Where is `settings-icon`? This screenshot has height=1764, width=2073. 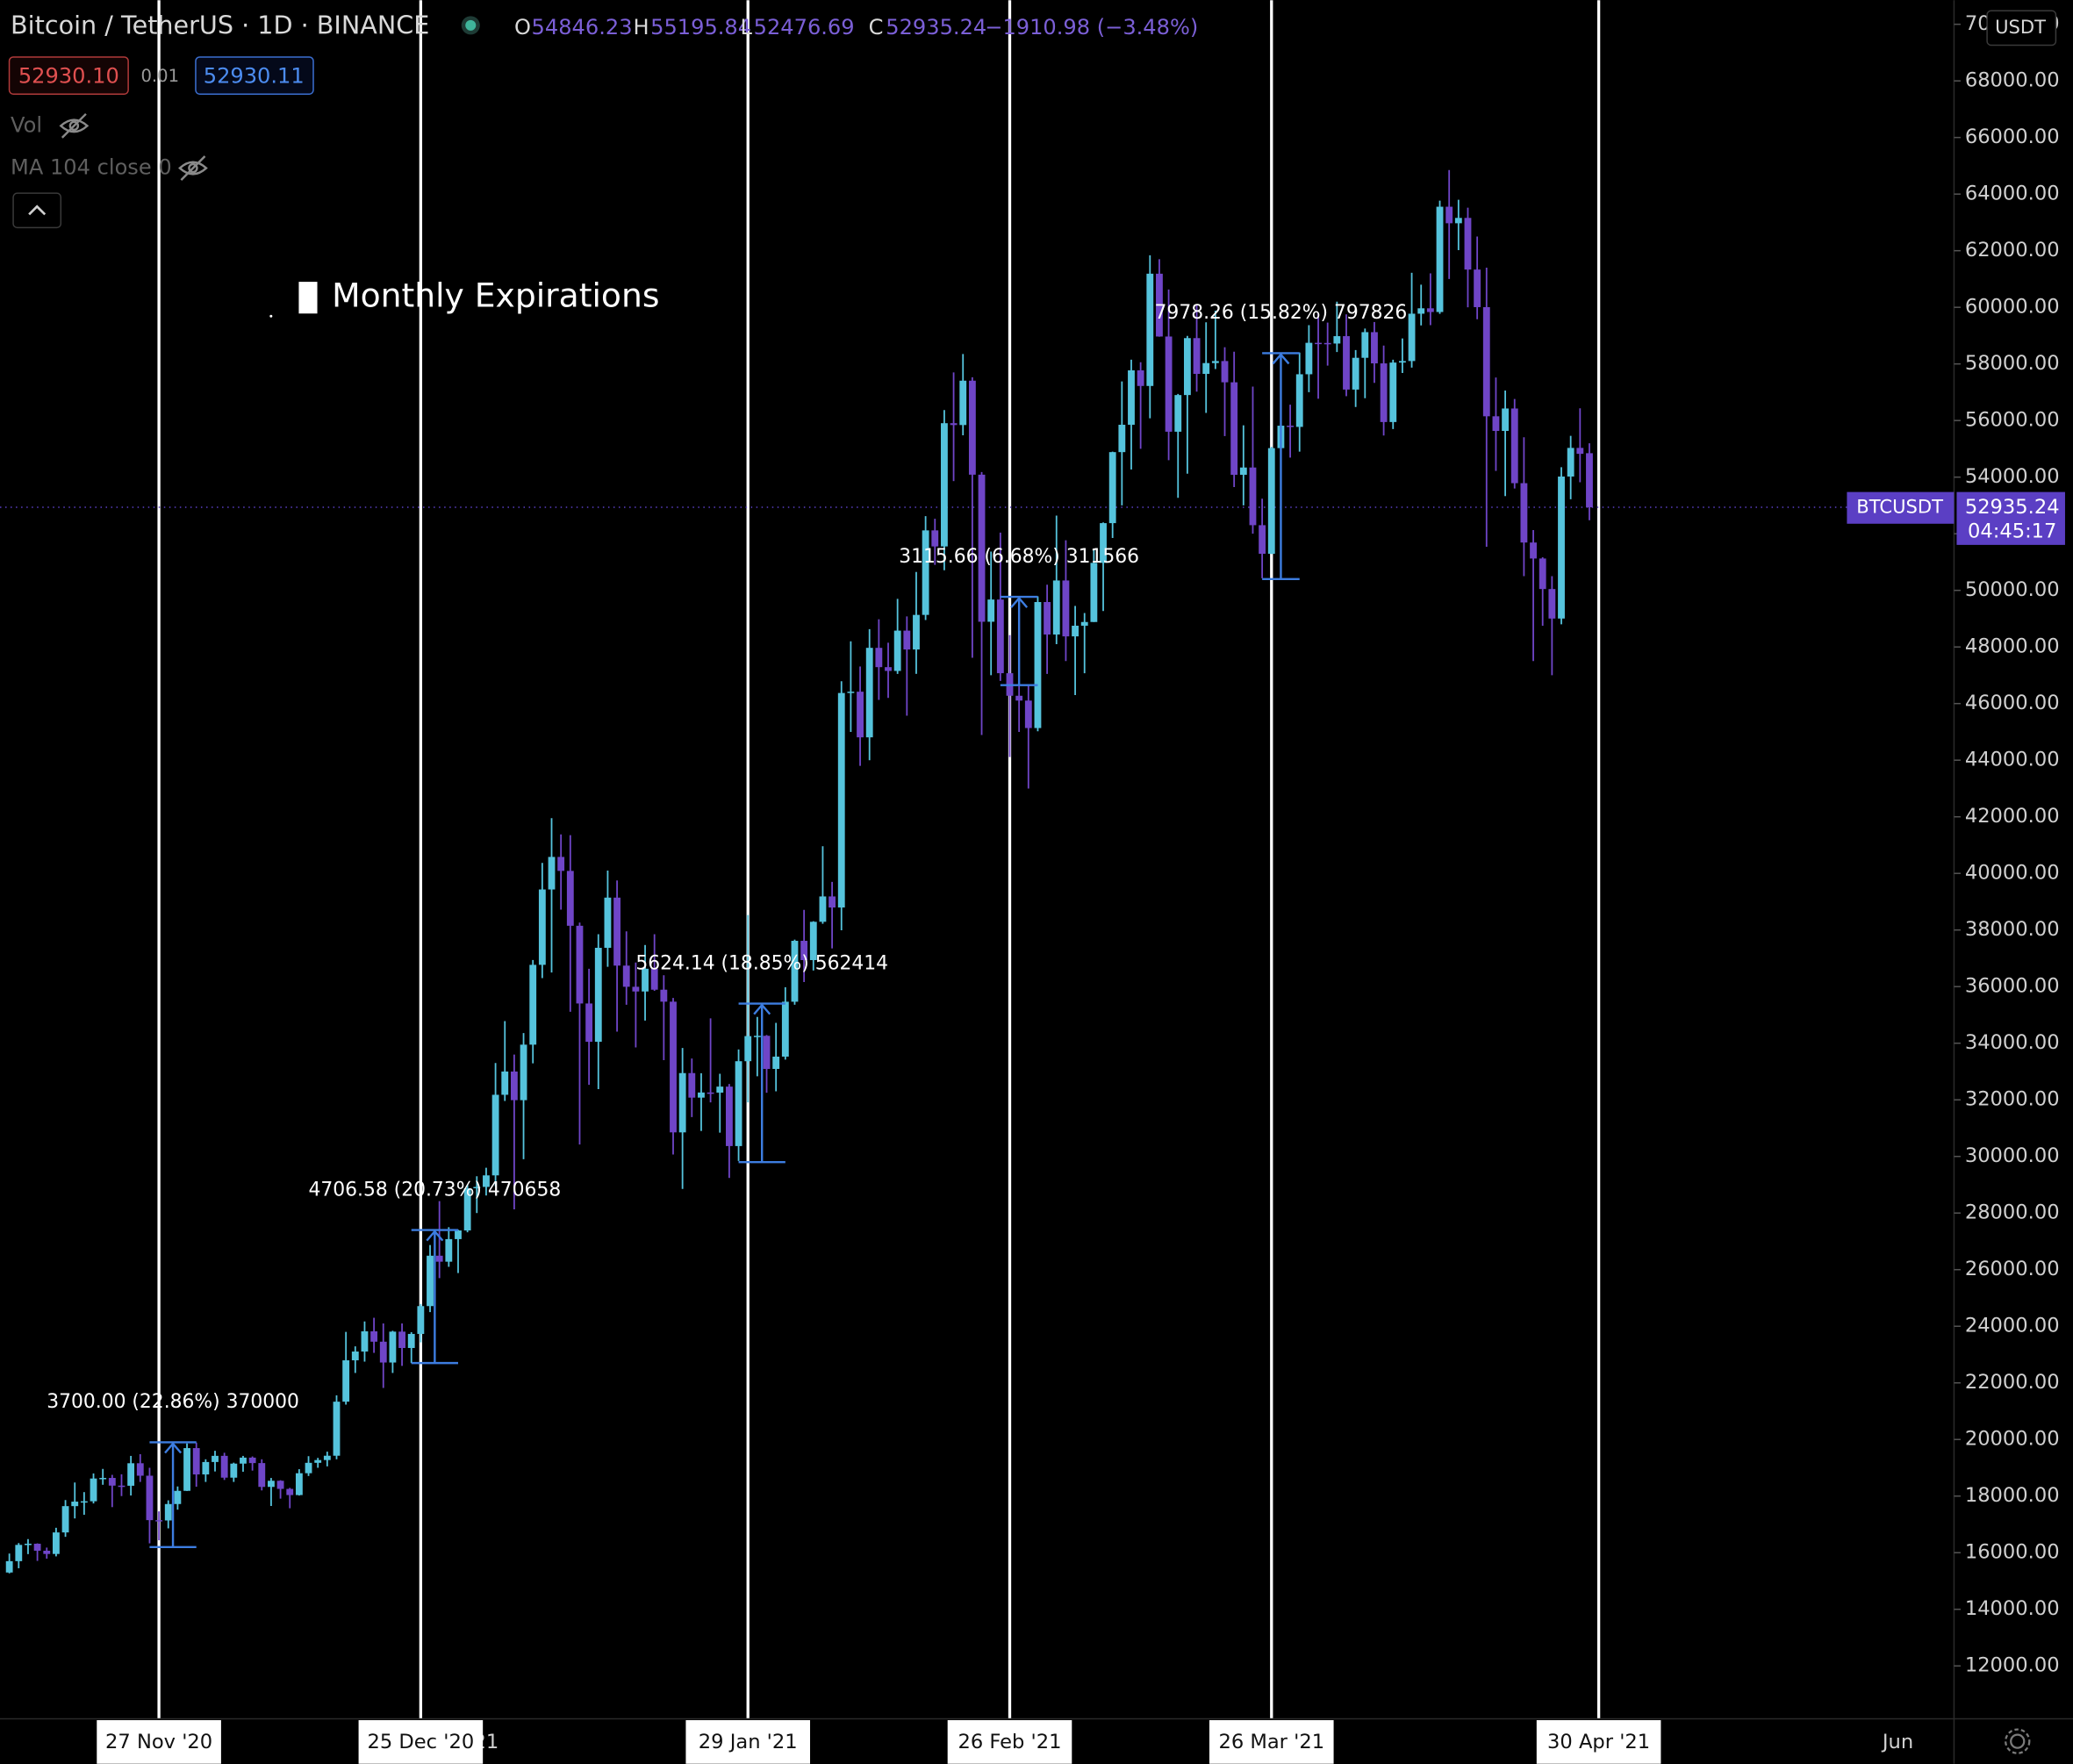
settings-icon is located at coordinates (2018, 1741).